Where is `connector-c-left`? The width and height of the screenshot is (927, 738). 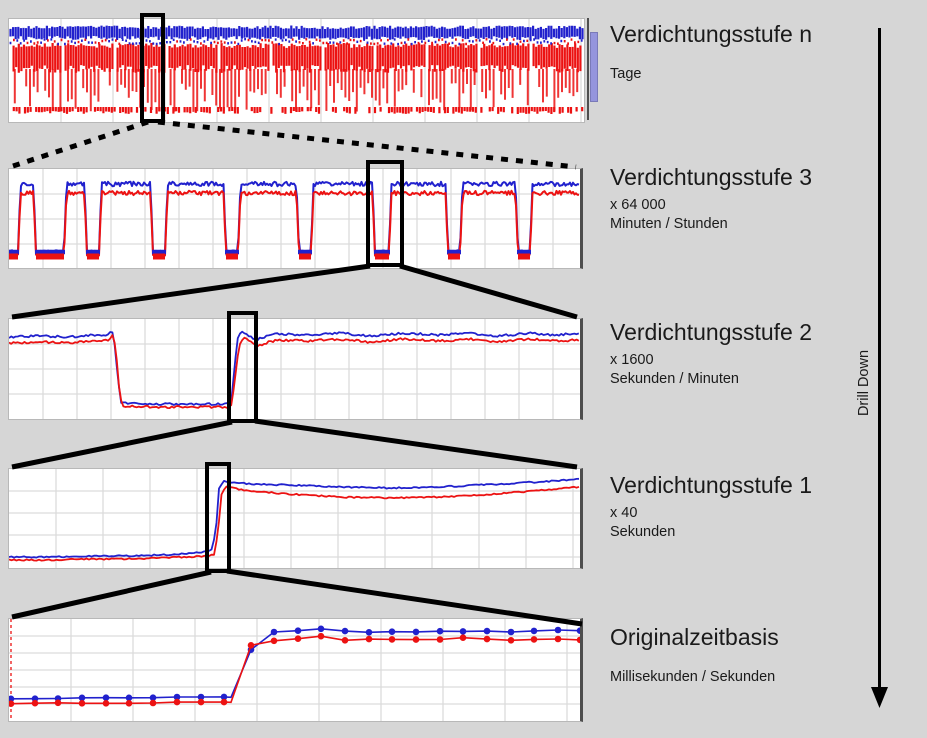
connector-c-left is located at coordinates (111, 594).